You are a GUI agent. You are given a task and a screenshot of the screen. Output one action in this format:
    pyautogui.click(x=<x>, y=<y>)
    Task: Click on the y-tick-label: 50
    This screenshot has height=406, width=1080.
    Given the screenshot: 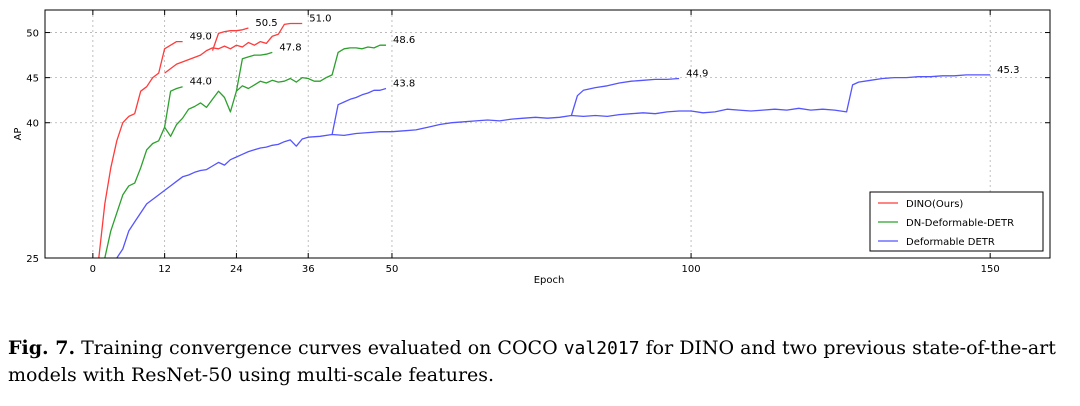 What is the action you would take?
    pyautogui.click(x=32, y=34)
    